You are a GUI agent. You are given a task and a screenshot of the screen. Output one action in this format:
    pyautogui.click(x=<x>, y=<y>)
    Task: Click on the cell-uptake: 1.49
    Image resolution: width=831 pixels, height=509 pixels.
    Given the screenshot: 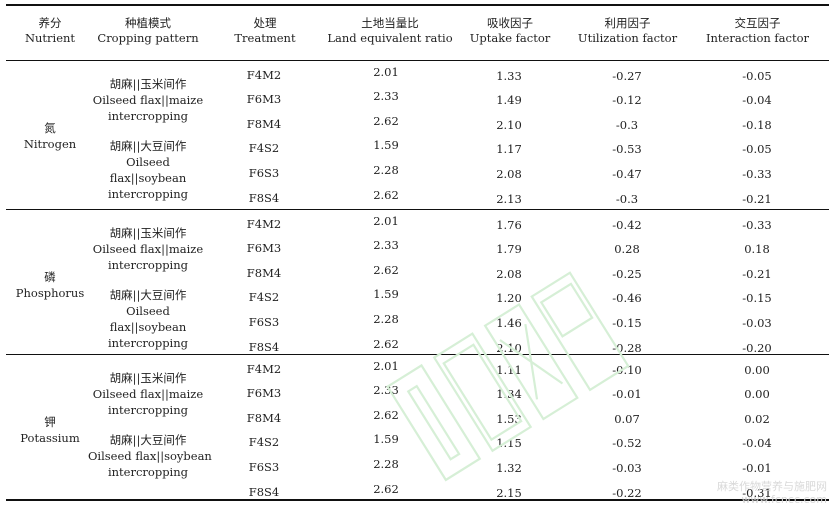 What is the action you would take?
    pyautogui.click(x=509, y=100)
    